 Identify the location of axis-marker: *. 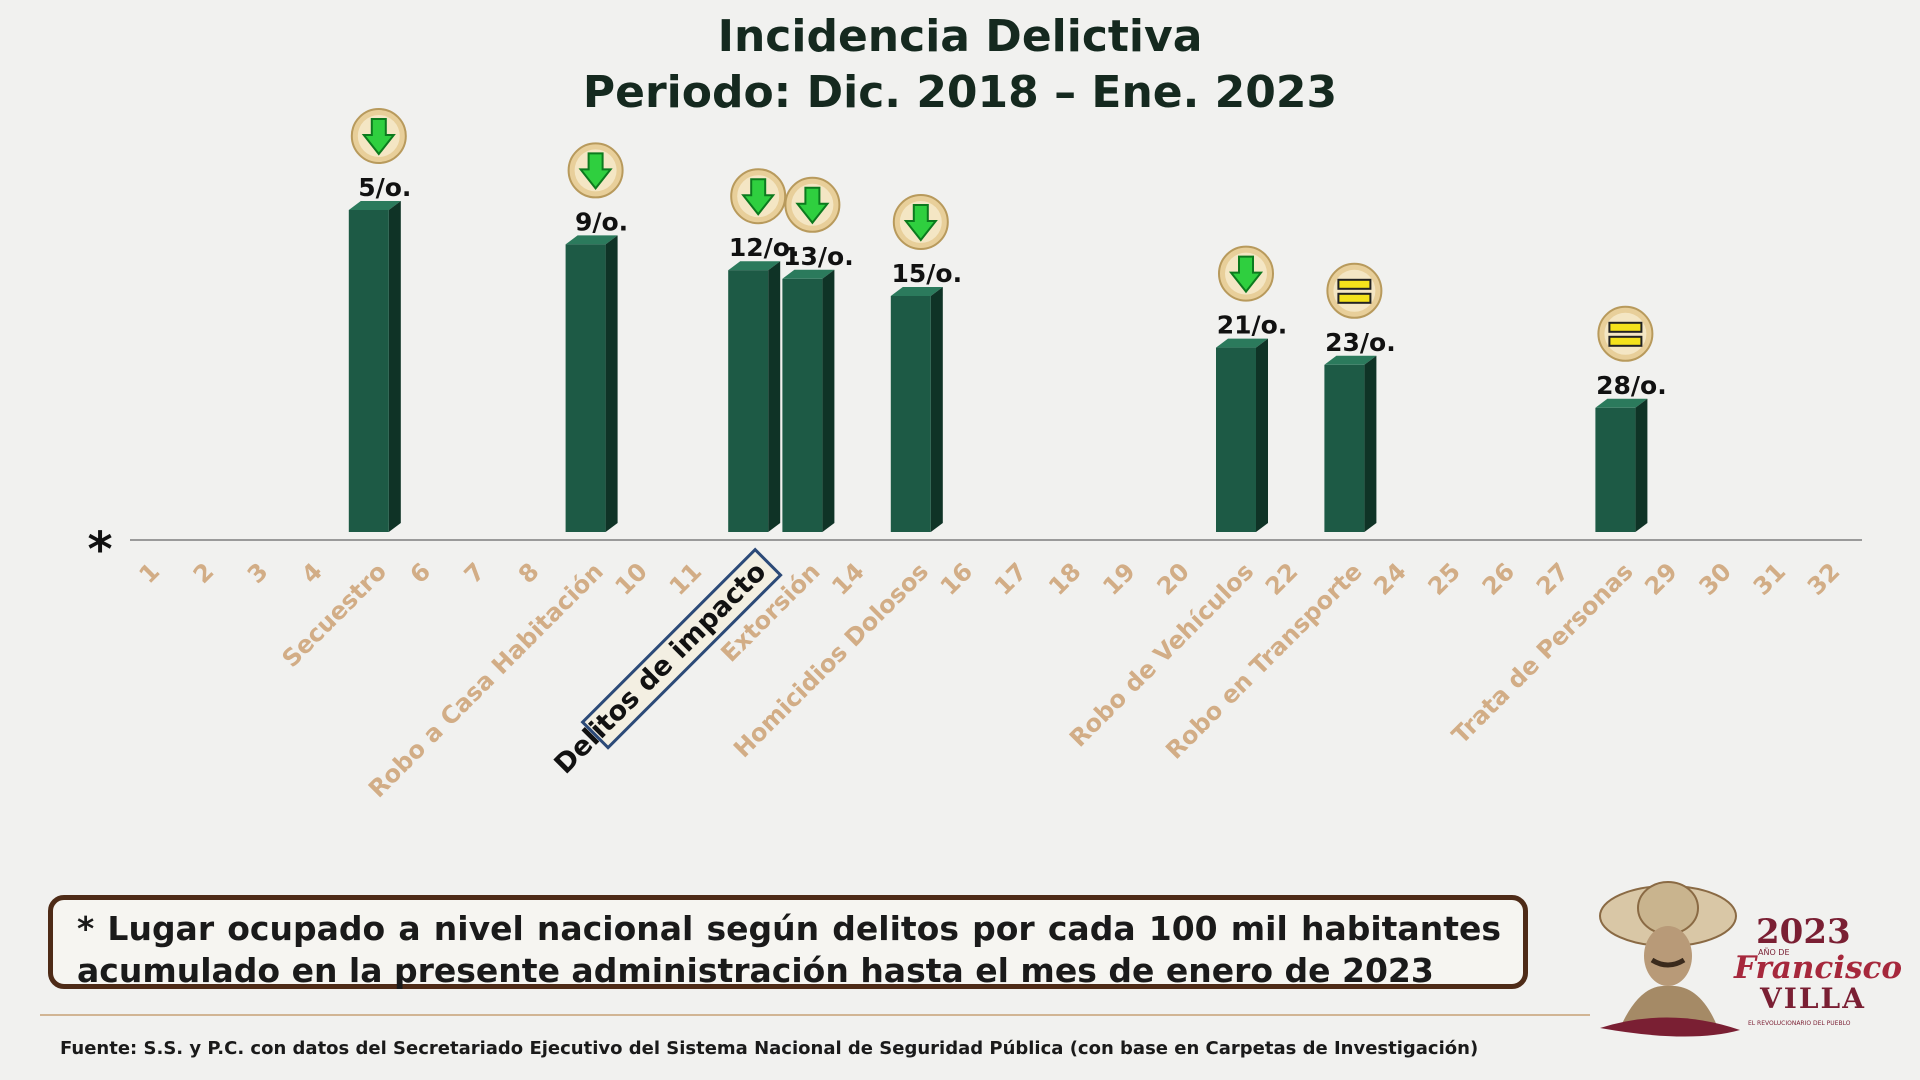
(99, 550).